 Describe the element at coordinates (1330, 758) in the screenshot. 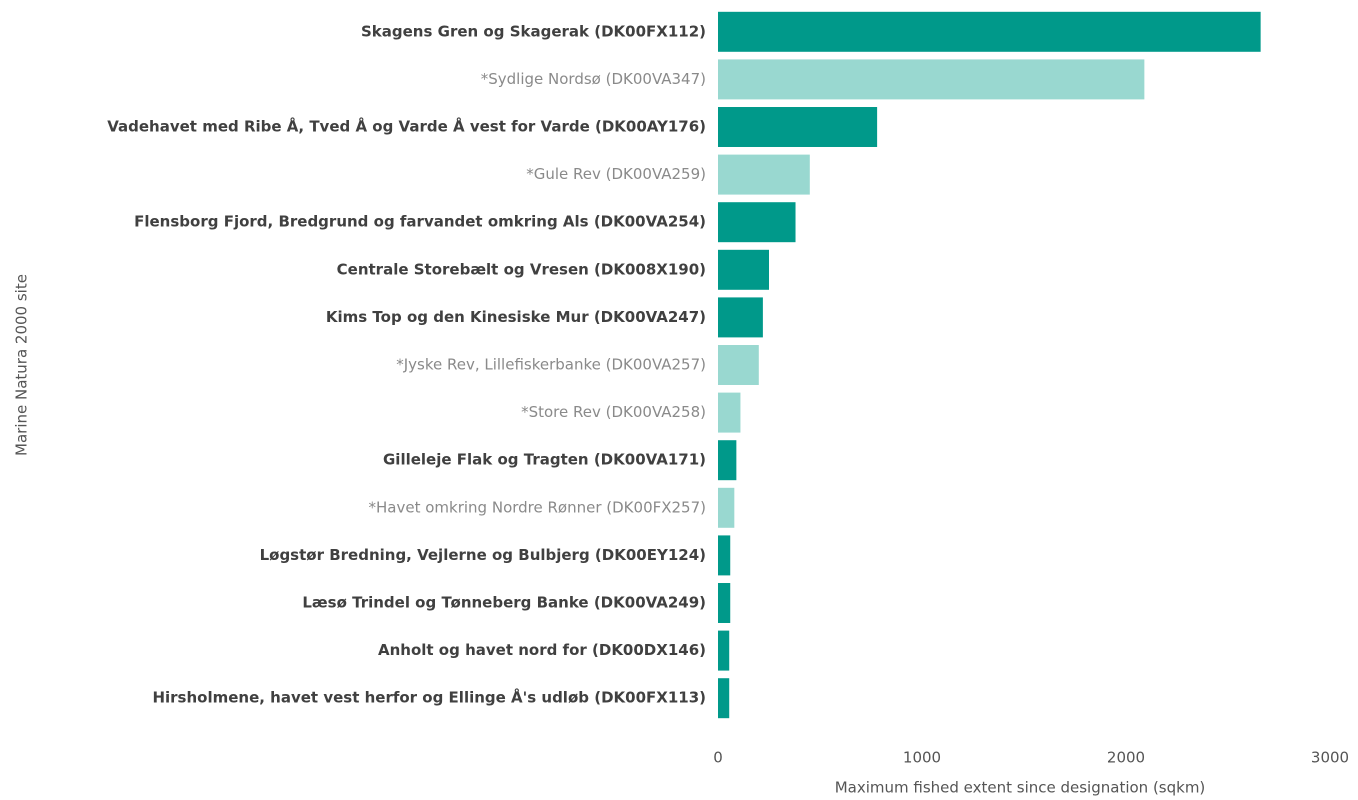

I see `x-tick-label: 3000` at that location.